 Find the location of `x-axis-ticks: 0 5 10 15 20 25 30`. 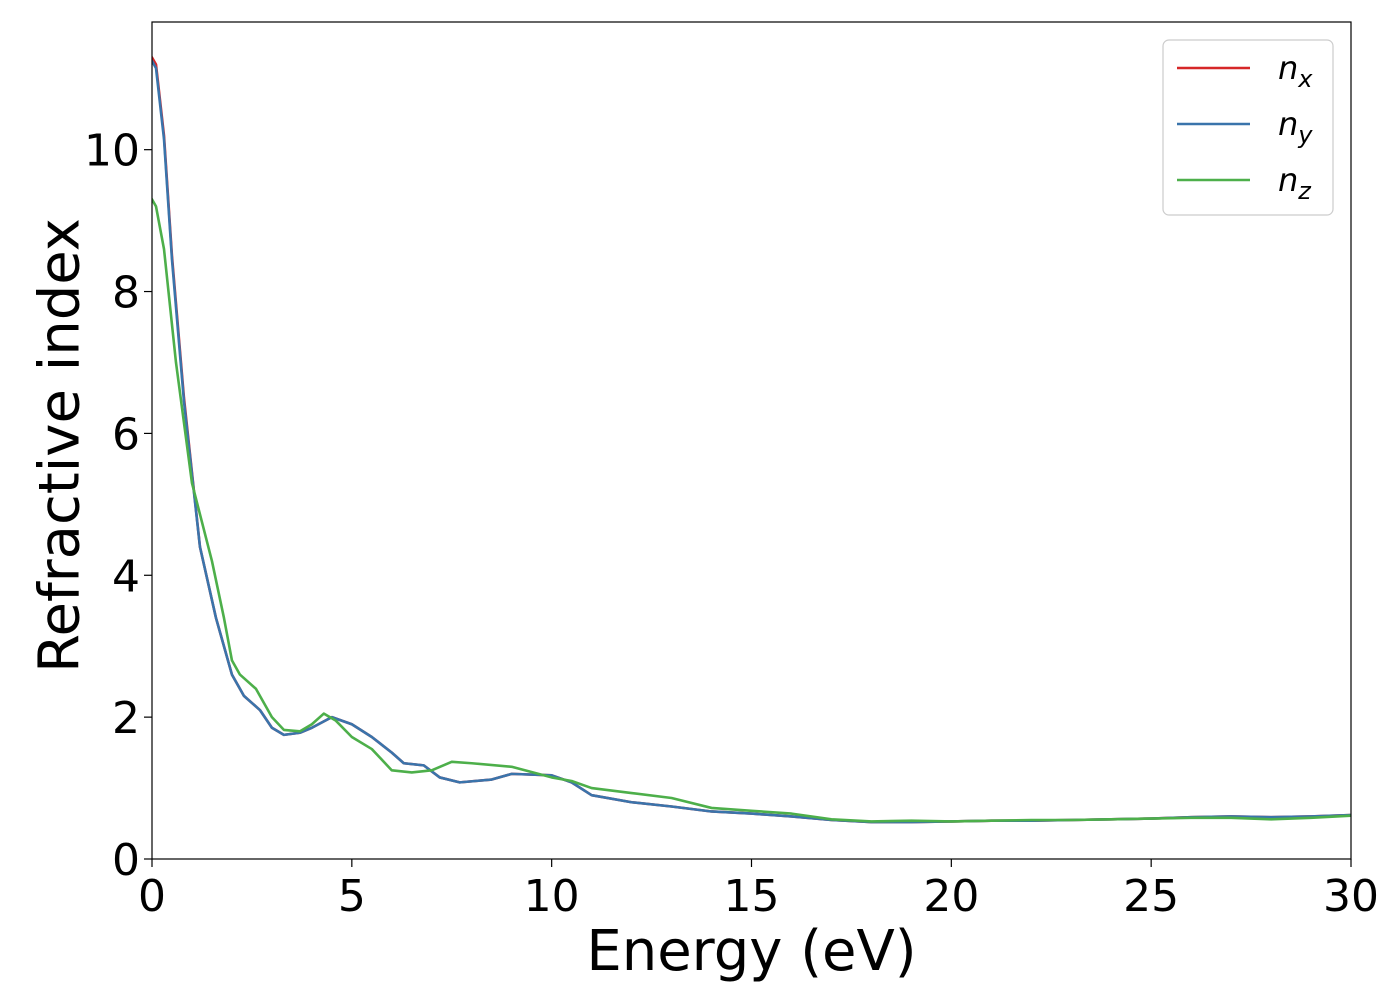

x-axis-ticks: 0 5 10 15 20 25 30 is located at coordinates (758, 890).